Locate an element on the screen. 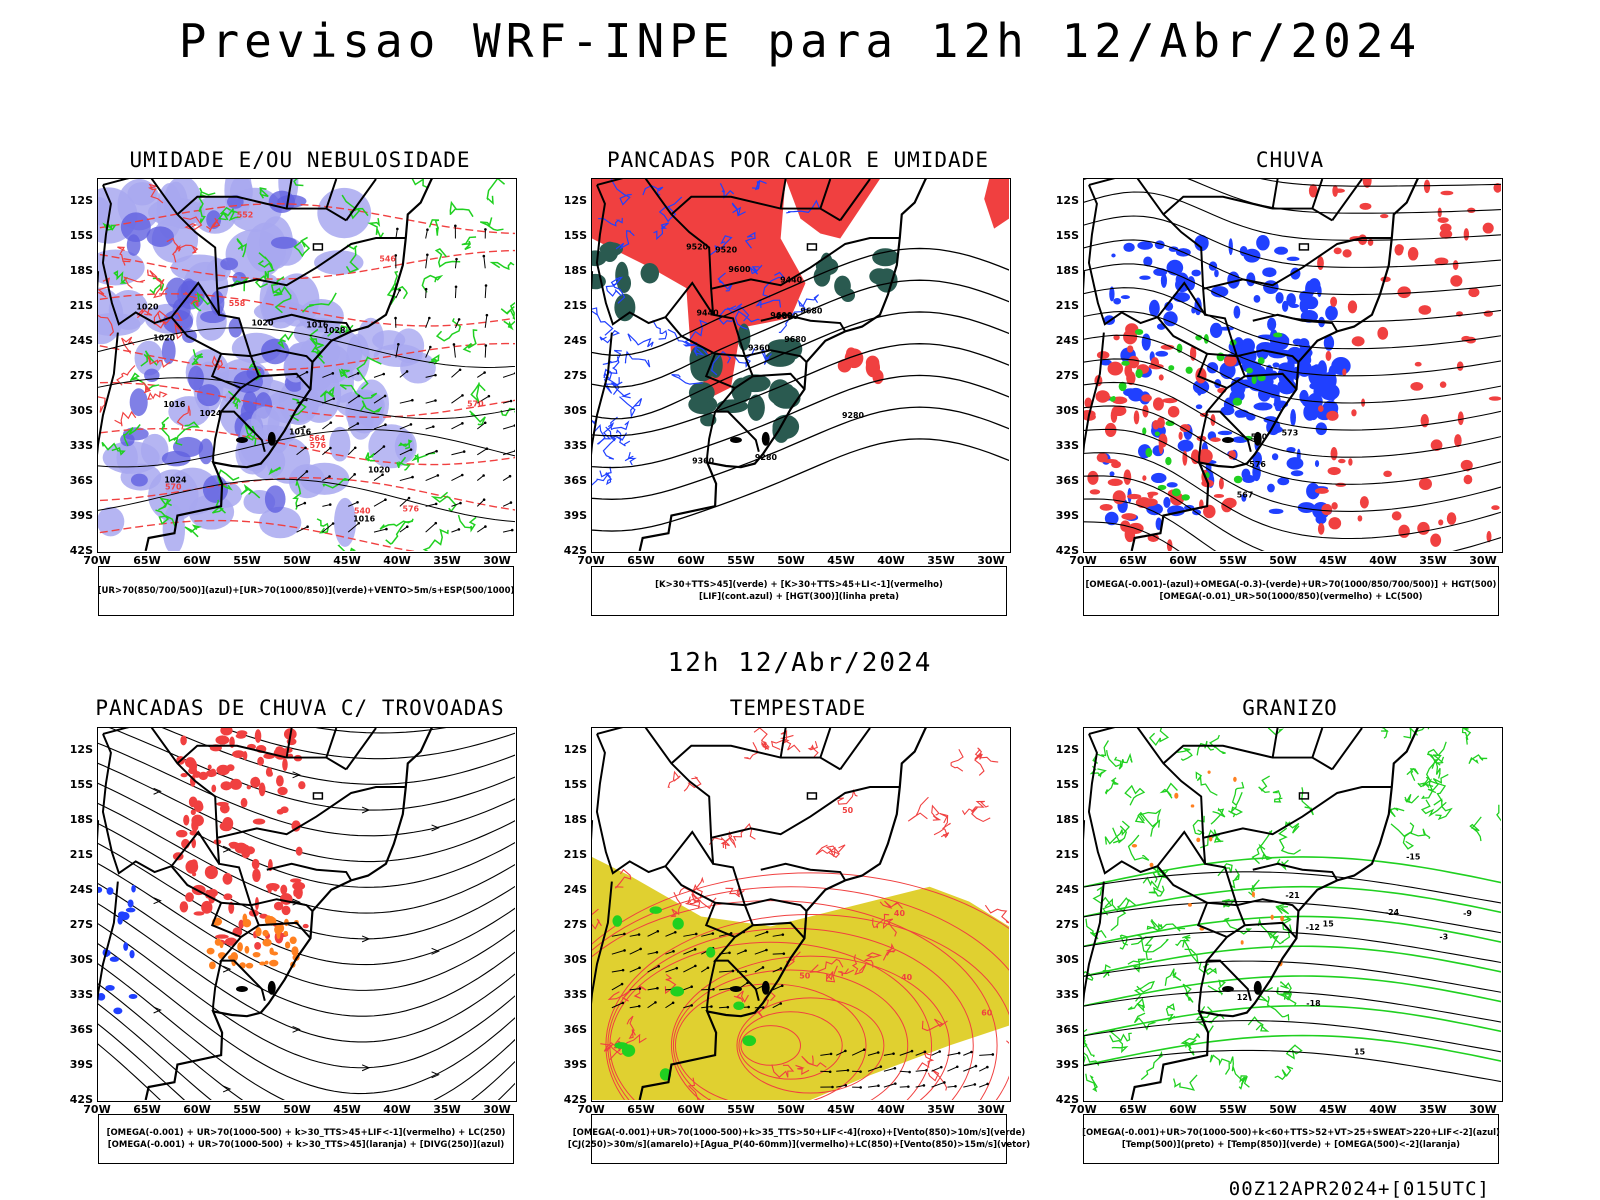 This screenshot has width=1600, height=1200. contour-label: 1016 is located at coordinates (317, 325).